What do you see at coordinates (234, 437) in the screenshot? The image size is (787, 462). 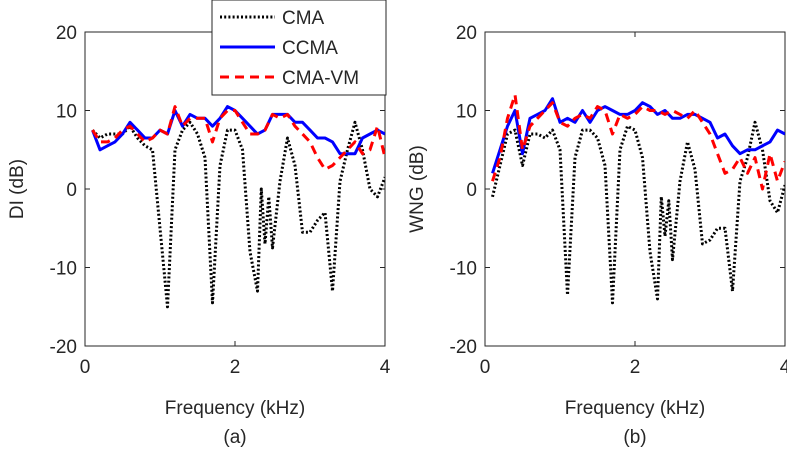 I see `panel-label: (a)` at bounding box center [234, 437].